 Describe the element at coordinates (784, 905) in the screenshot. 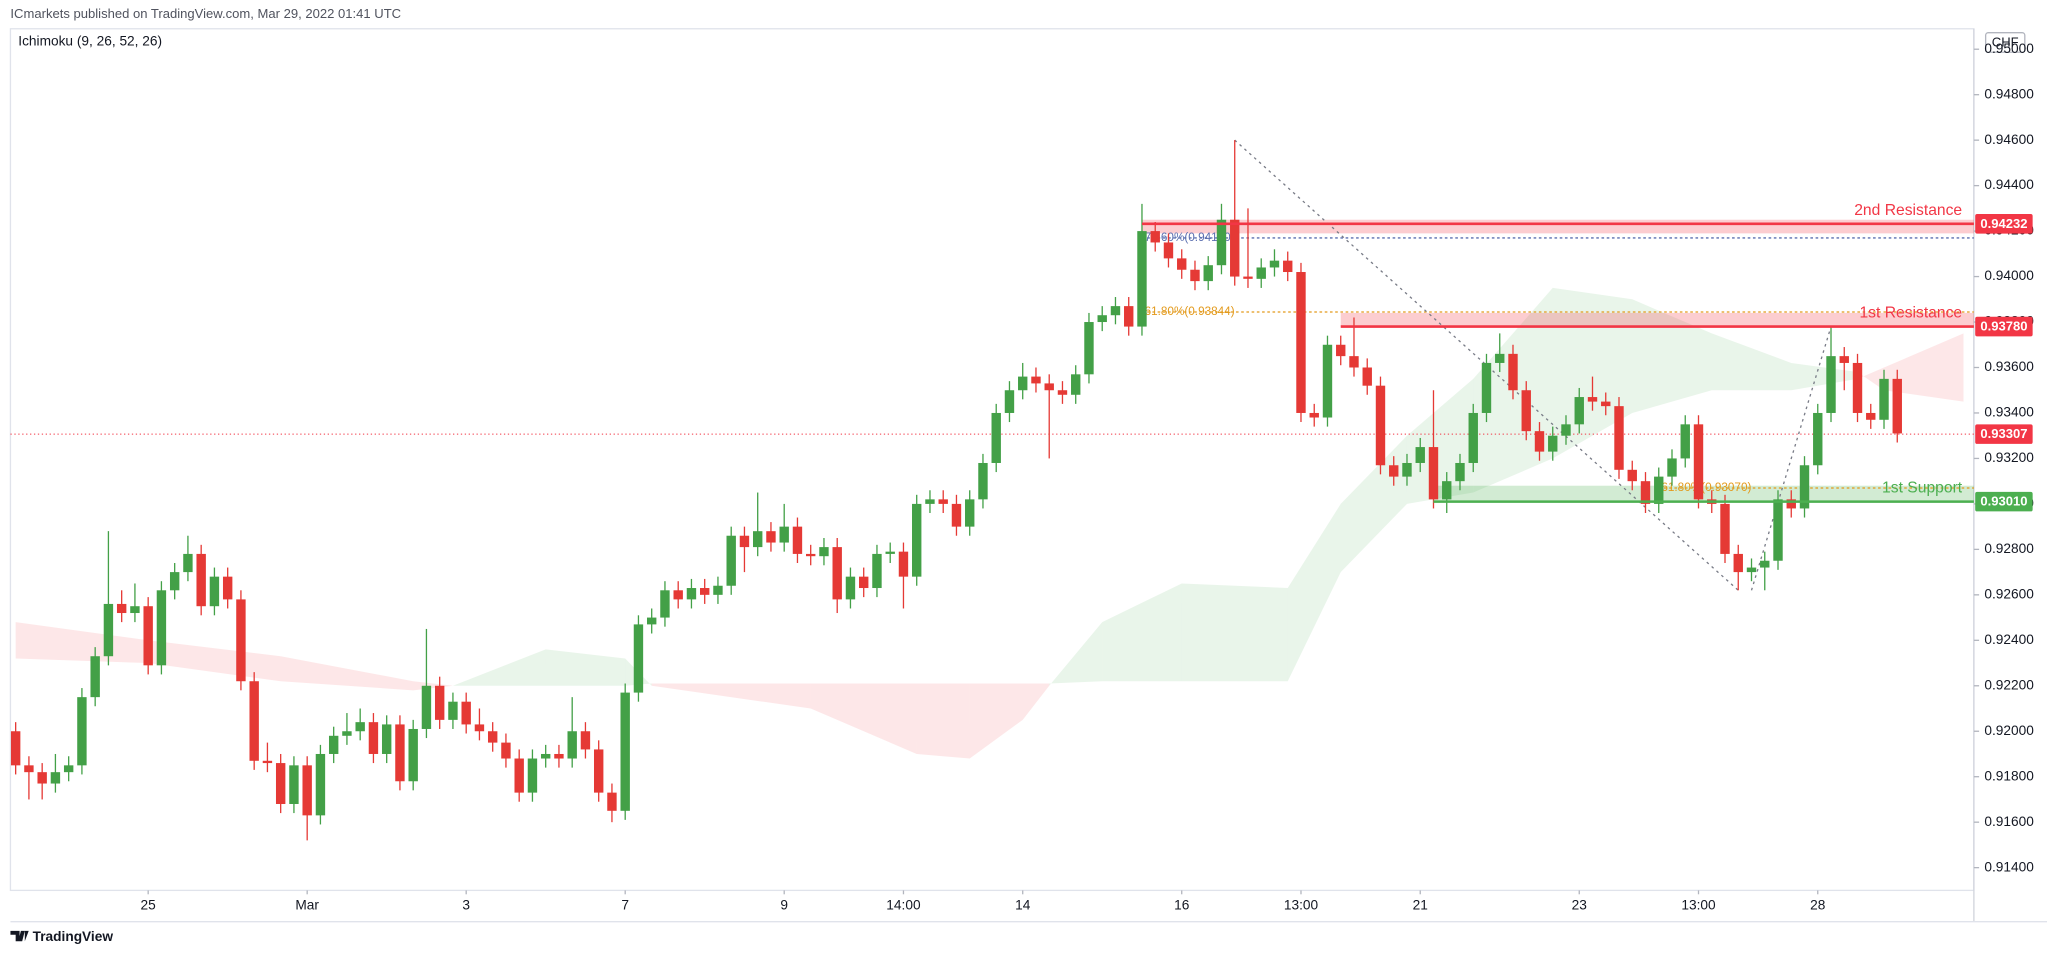

I see `x-tick-label: 9` at that location.